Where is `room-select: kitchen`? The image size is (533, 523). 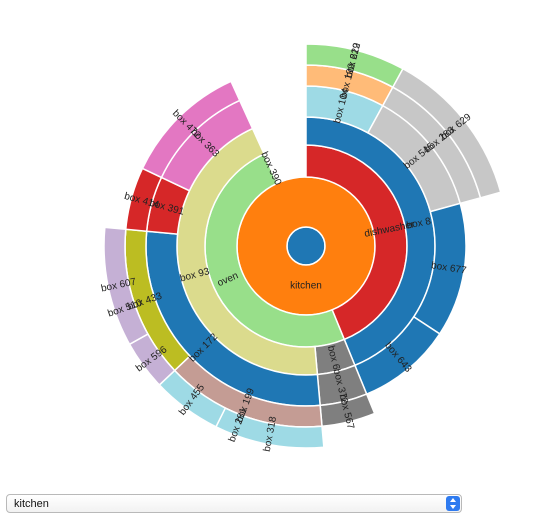
room-select: kitchen is located at coordinates (234, 503).